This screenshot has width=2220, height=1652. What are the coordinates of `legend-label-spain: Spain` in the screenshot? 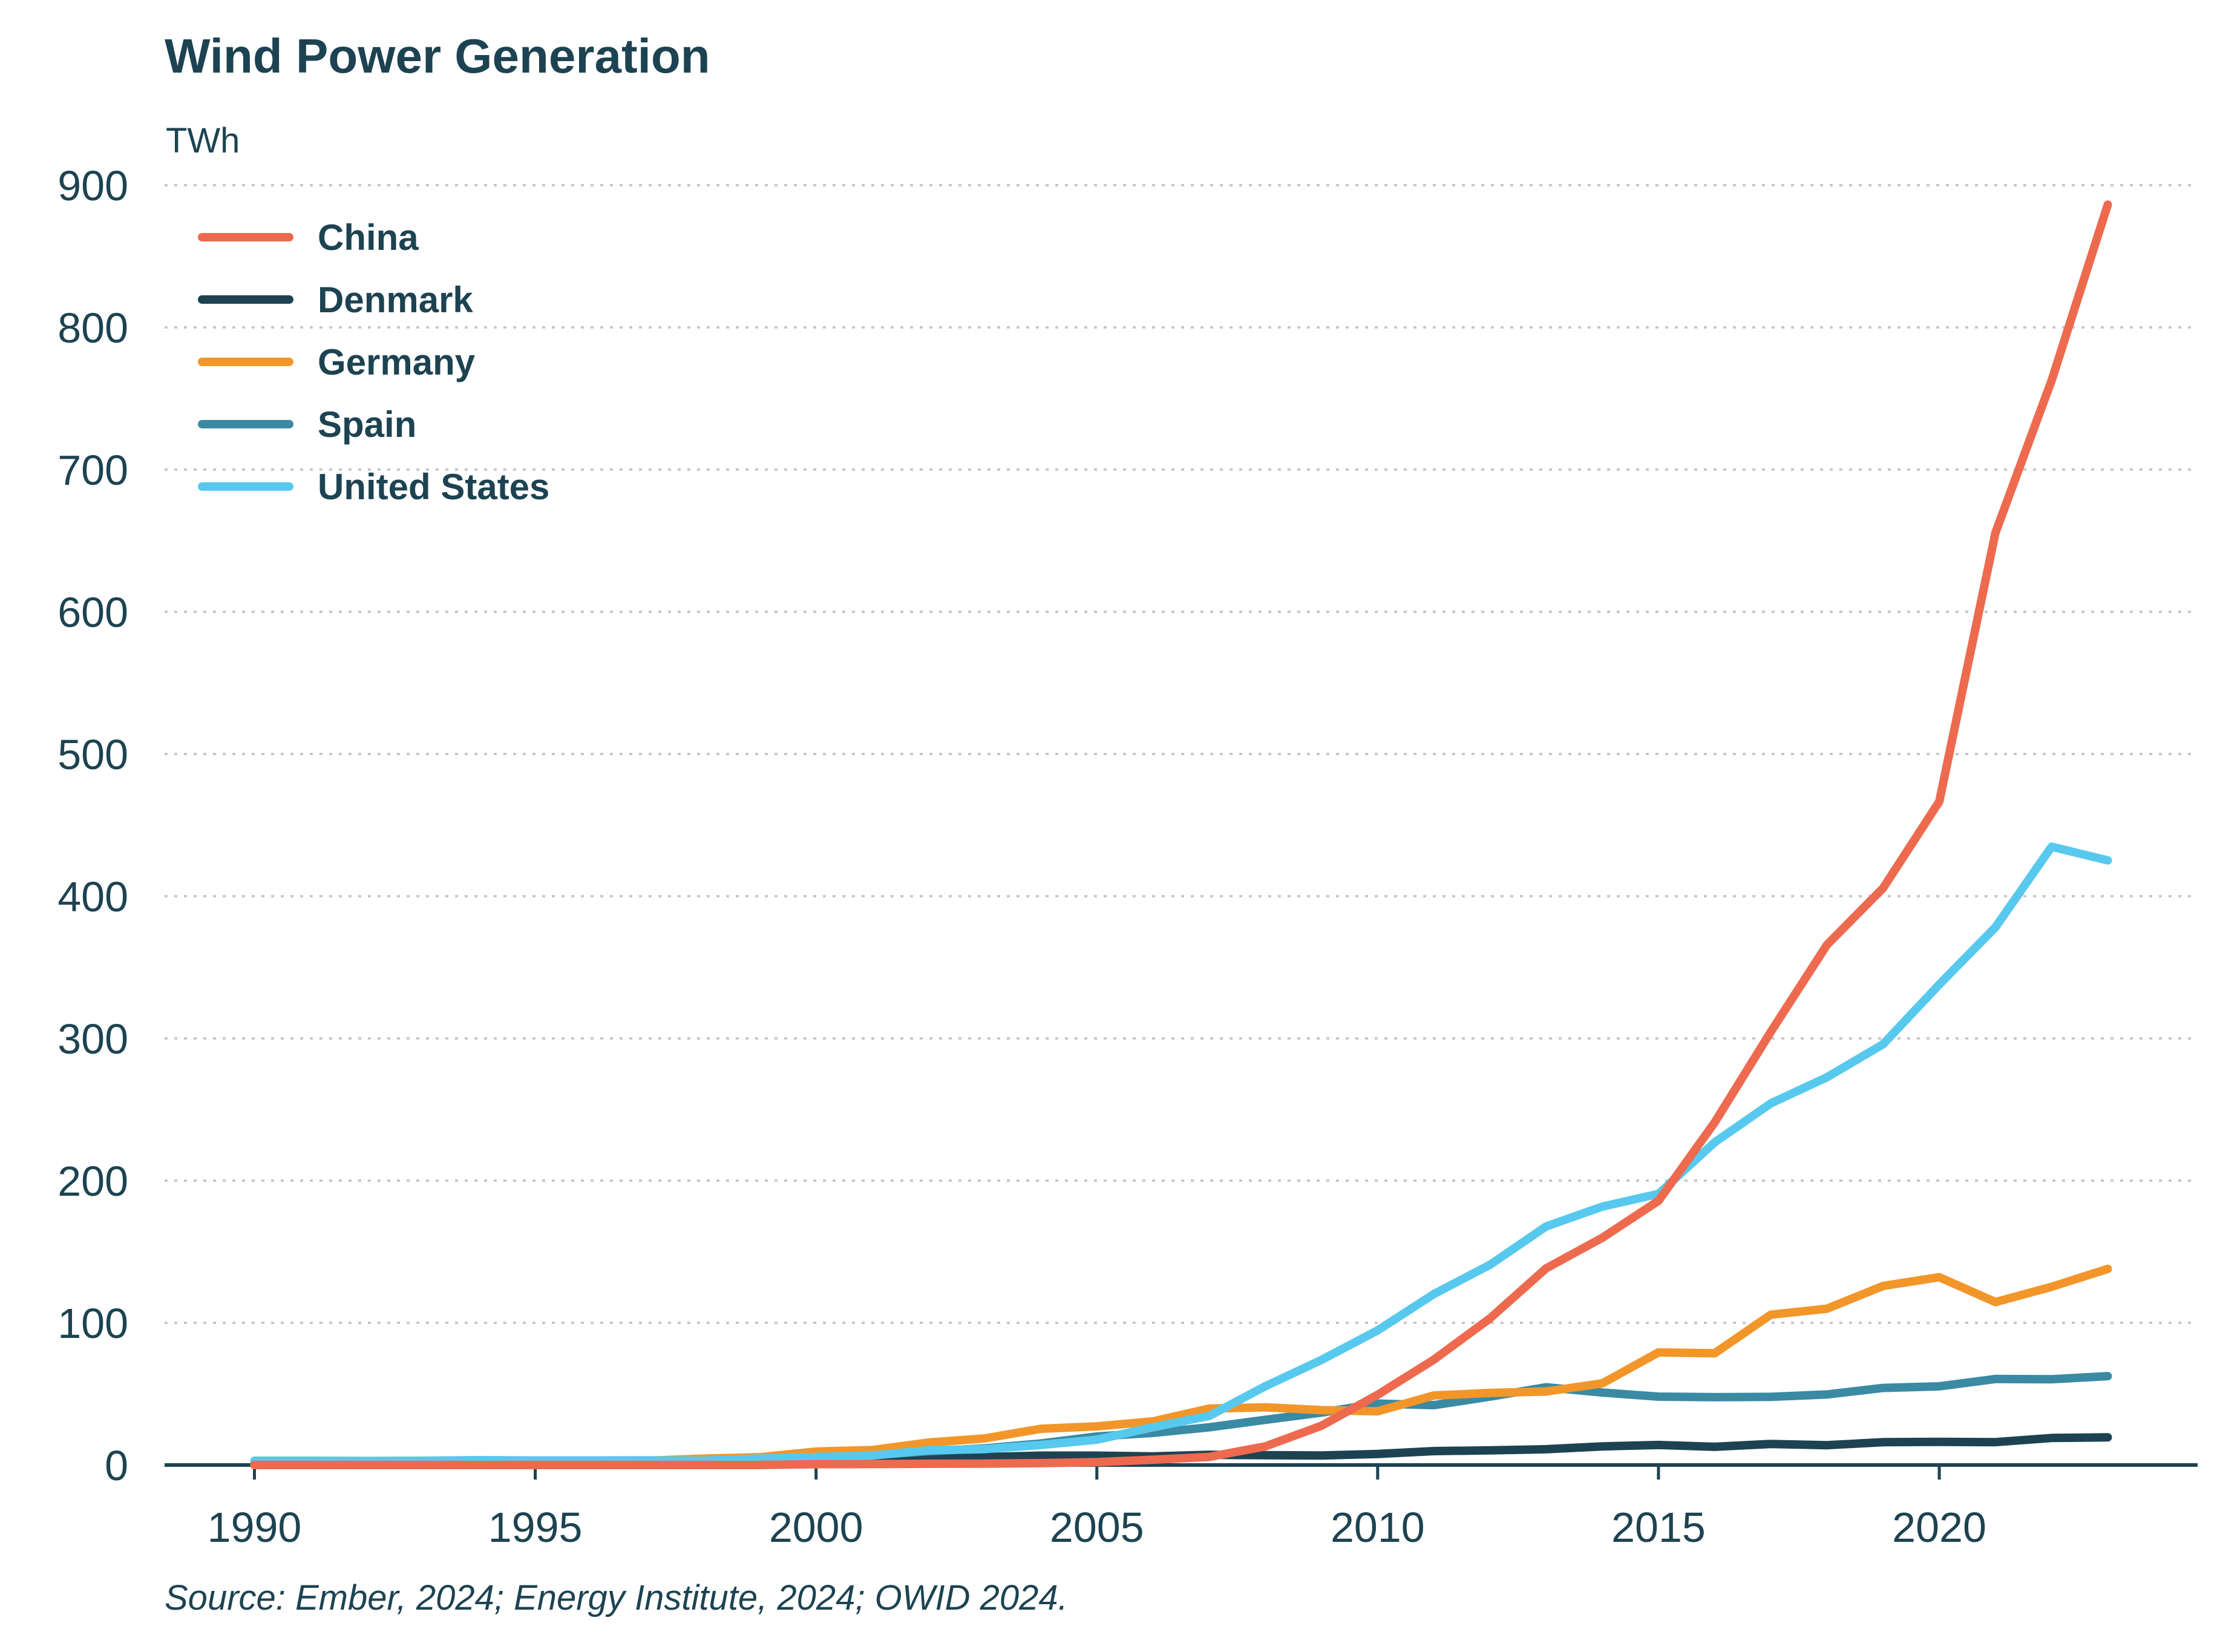 It's located at (367, 424).